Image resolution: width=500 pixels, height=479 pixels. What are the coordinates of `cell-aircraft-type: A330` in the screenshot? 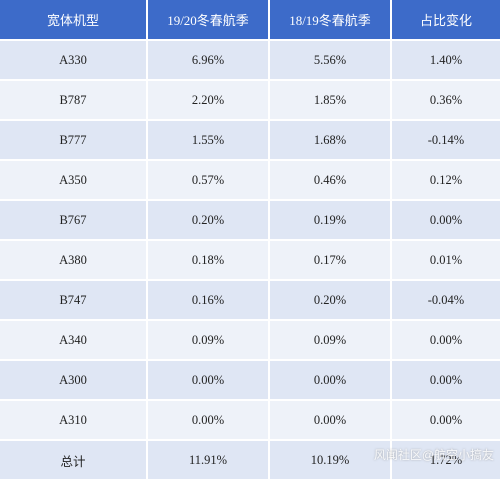 It's located at (74, 59).